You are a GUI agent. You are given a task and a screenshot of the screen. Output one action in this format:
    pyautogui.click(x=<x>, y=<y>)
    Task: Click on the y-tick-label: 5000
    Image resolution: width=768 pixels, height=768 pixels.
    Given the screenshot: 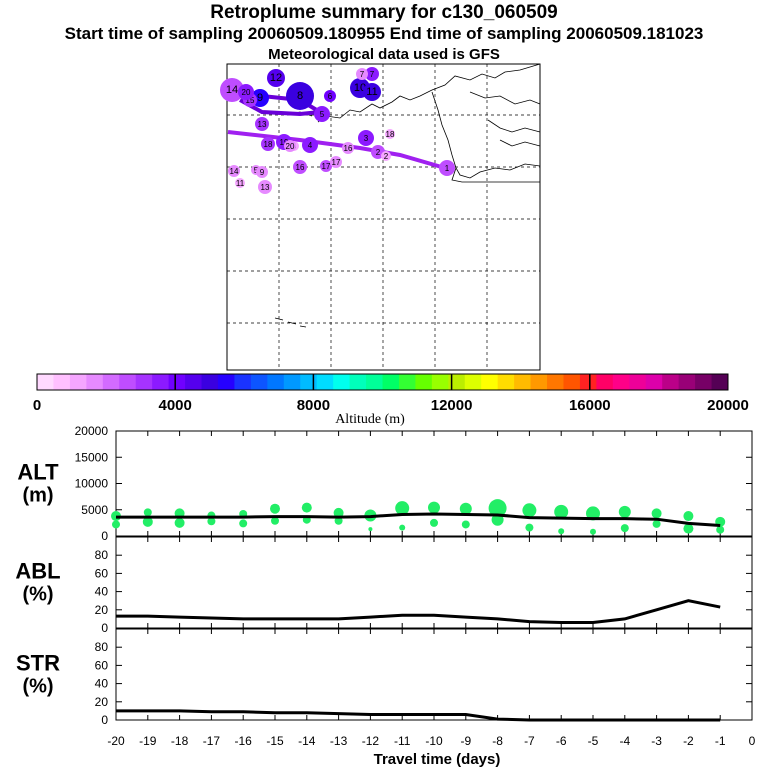 What is the action you would take?
    pyautogui.click(x=94, y=510)
    